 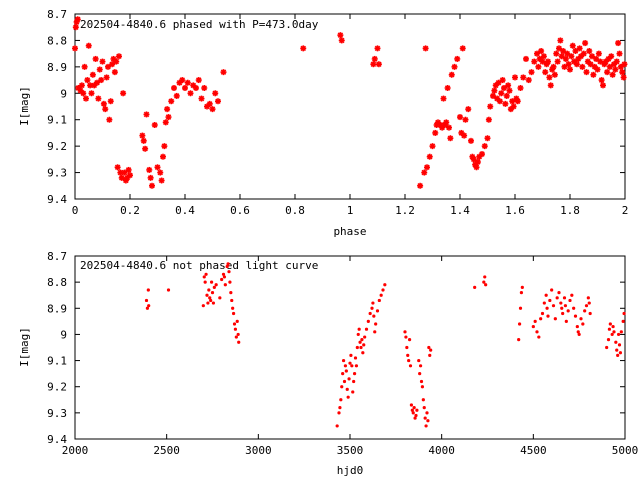 What do you see at coordinates (57, 256) in the screenshot?
I see `y-tick-label: 8.7` at bounding box center [57, 256].